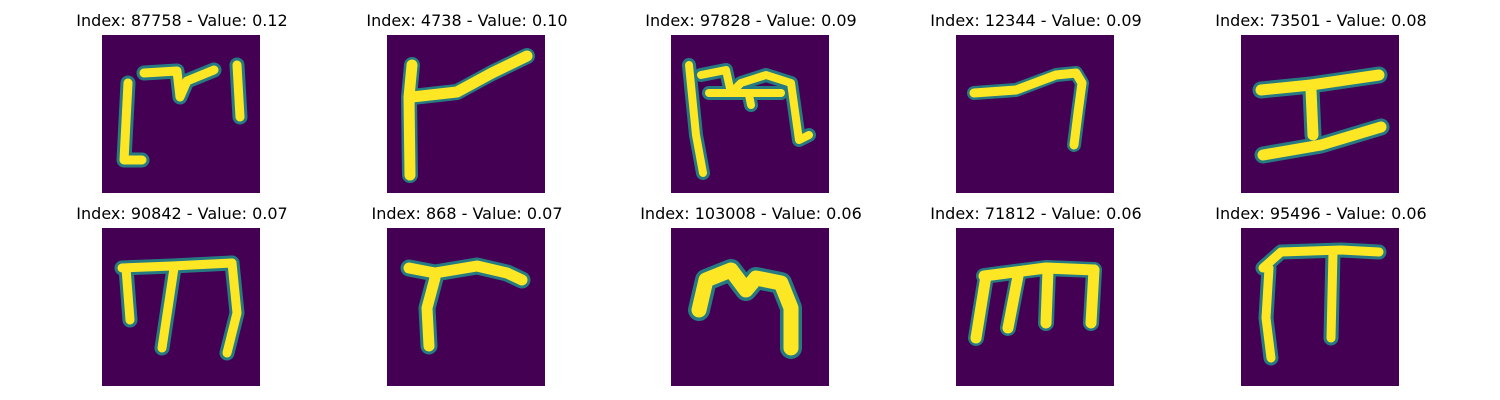 The height and width of the screenshot is (400, 1500). I want to click on panel-7: Index: 868 - Value: 0.07, so click(487, 298).